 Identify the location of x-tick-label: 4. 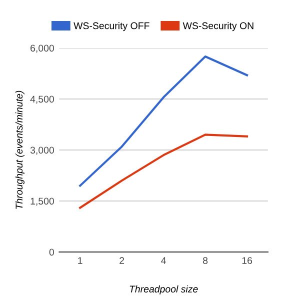
(163, 260).